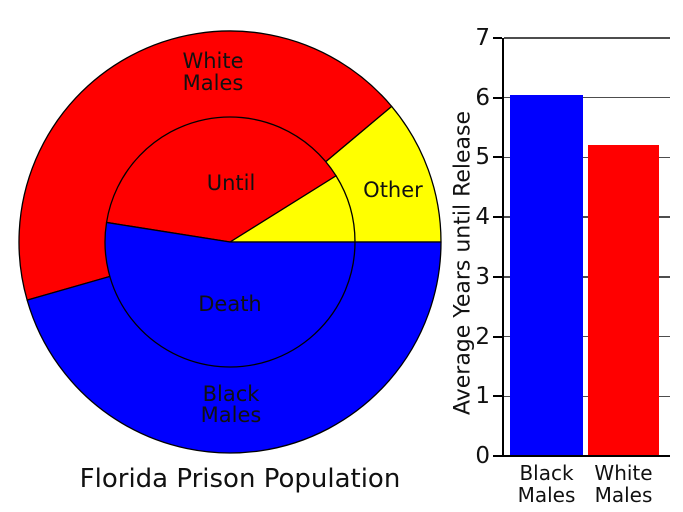 The height and width of the screenshot is (512, 683). What do you see at coordinates (546, 275) in the screenshot?
I see `bar-black-males` at bounding box center [546, 275].